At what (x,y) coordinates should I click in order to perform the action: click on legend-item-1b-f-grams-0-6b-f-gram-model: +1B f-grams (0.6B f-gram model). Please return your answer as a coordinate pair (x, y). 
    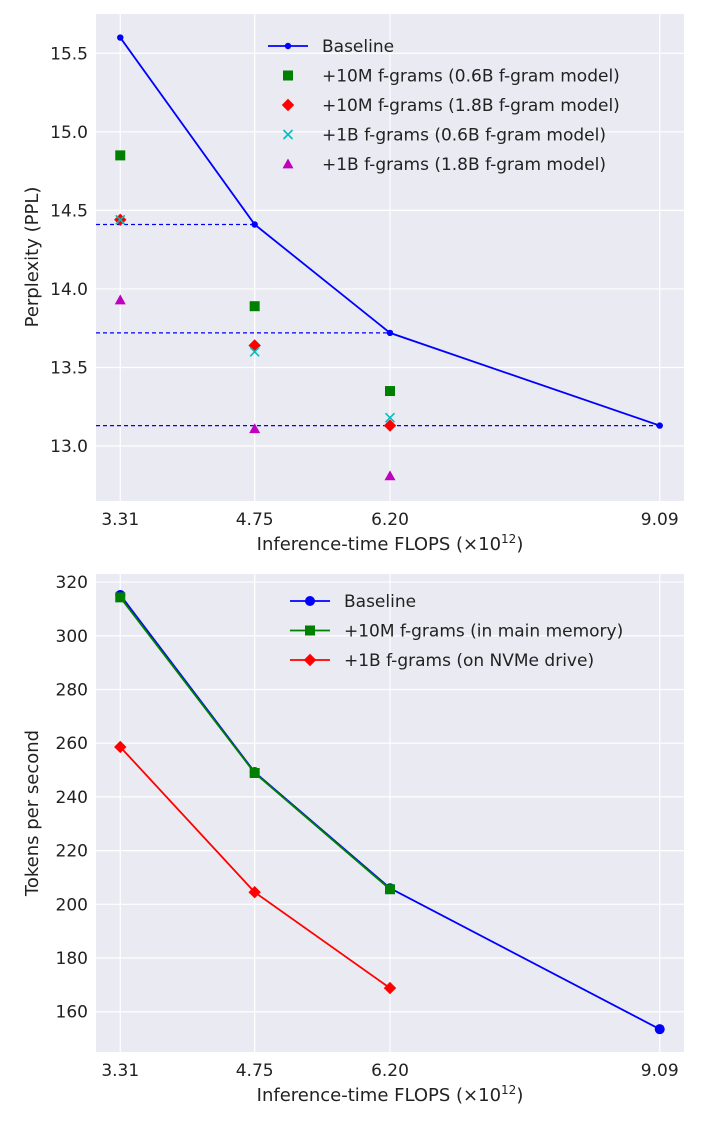
    Looking at the image, I should click on (444, 136).